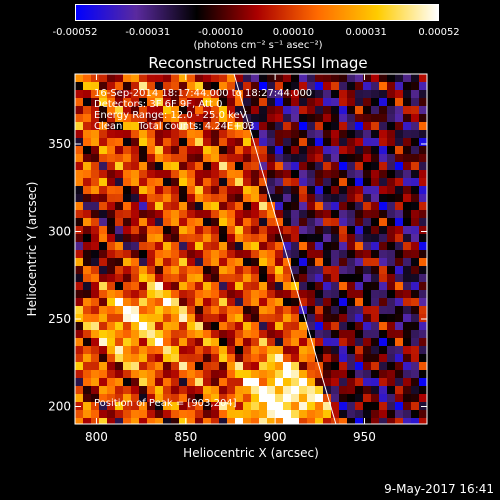 This screenshot has width=500, height=500. What do you see at coordinates (251, 453) in the screenshot?
I see `x-axis-label: Heliocentric X (arcsec)` at bounding box center [251, 453].